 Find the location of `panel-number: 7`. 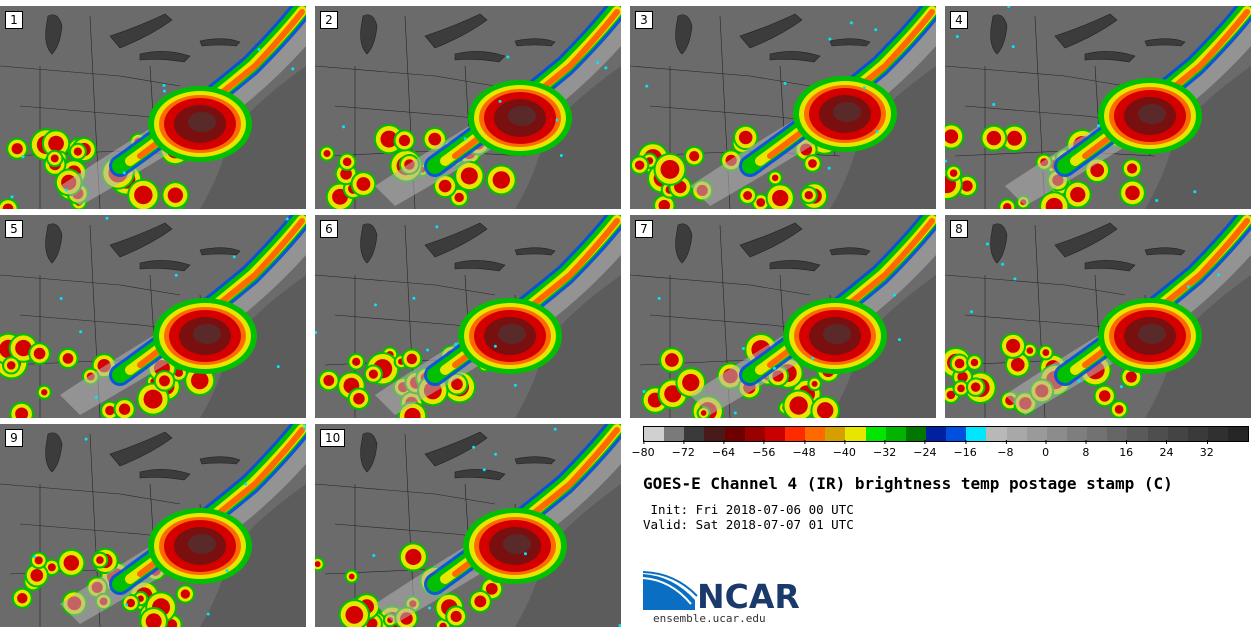

panel-number: 7 is located at coordinates (644, 229).